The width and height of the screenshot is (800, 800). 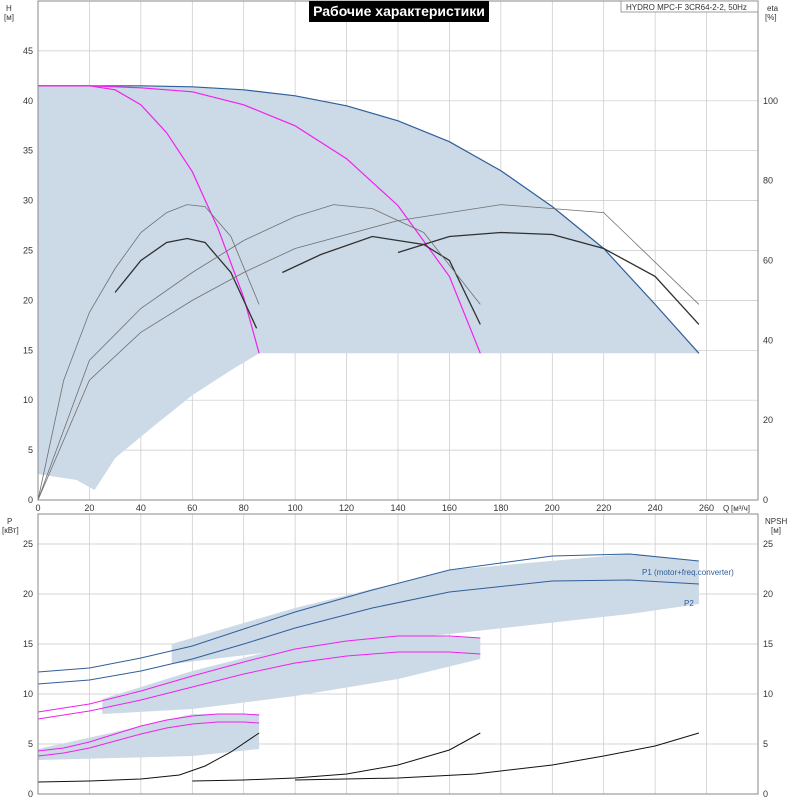 I want to click on x-tick-label: 180, so click(x=500, y=508).